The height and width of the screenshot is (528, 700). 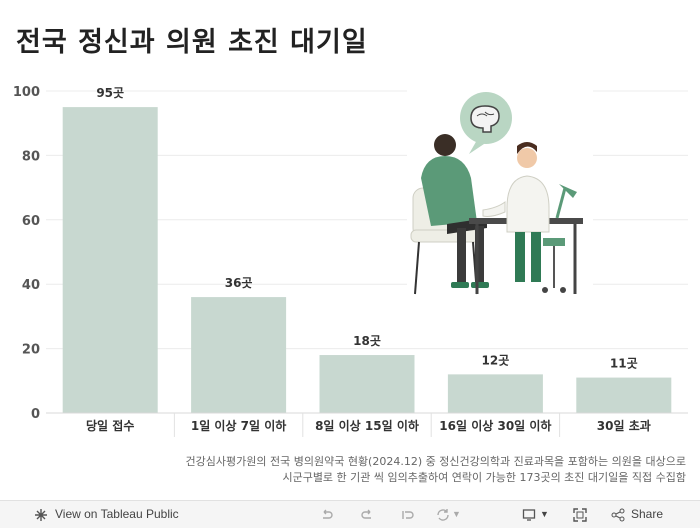 What do you see at coordinates (31, 221) in the screenshot?
I see `y-tick-label: 60` at bounding box center [31, 221].